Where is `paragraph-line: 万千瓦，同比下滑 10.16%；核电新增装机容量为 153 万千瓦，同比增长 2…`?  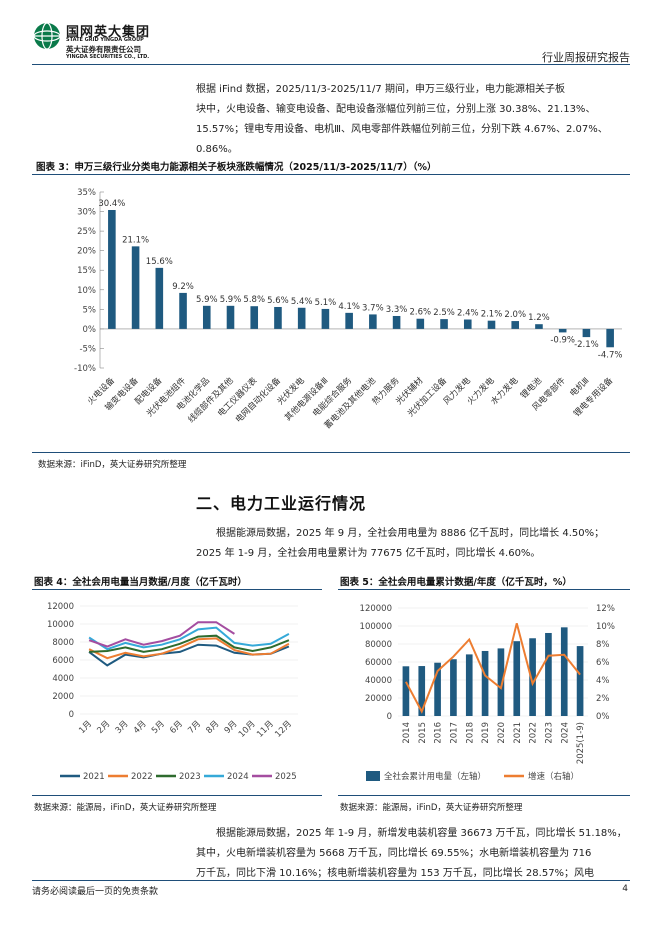 paragraph-line: 万千瓦，同比下滑 10.16%；核电新增装机容量为 153 万千瓦，同比增长 2… is located at coordinates (395, 873).